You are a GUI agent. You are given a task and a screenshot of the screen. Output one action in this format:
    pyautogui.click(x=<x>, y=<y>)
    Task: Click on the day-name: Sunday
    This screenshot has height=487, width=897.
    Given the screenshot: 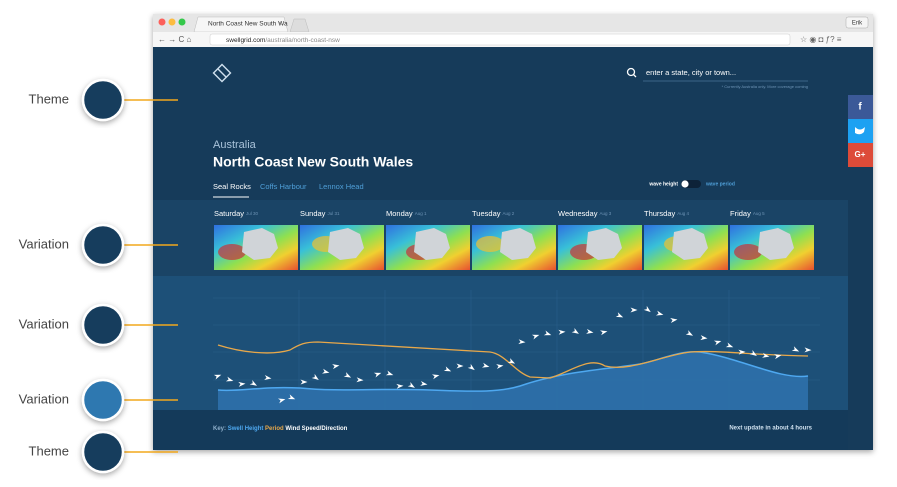 What is the action you would take?
    pyautogui.click(x=313, y=213)
    